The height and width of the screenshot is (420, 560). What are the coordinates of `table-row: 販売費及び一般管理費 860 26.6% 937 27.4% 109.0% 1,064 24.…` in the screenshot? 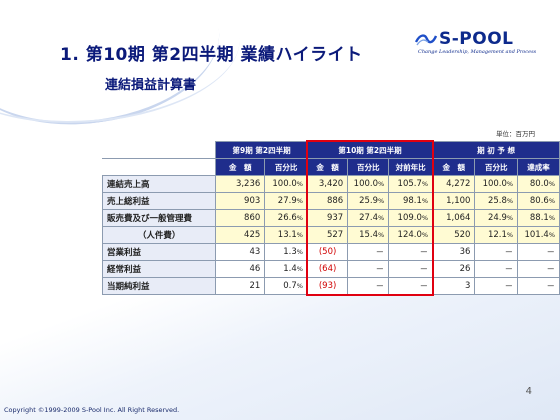 It's located at (330, 218).